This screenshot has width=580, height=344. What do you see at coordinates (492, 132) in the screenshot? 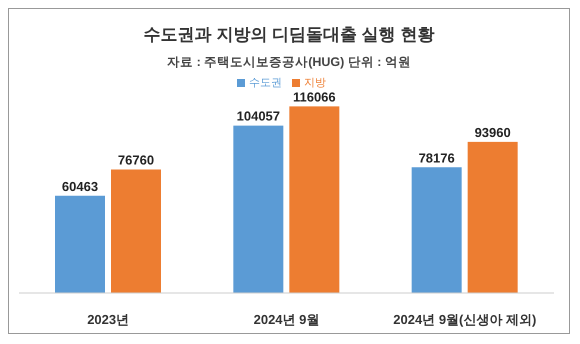
I see `data-label: 93960` at bounding box center [492, 132].